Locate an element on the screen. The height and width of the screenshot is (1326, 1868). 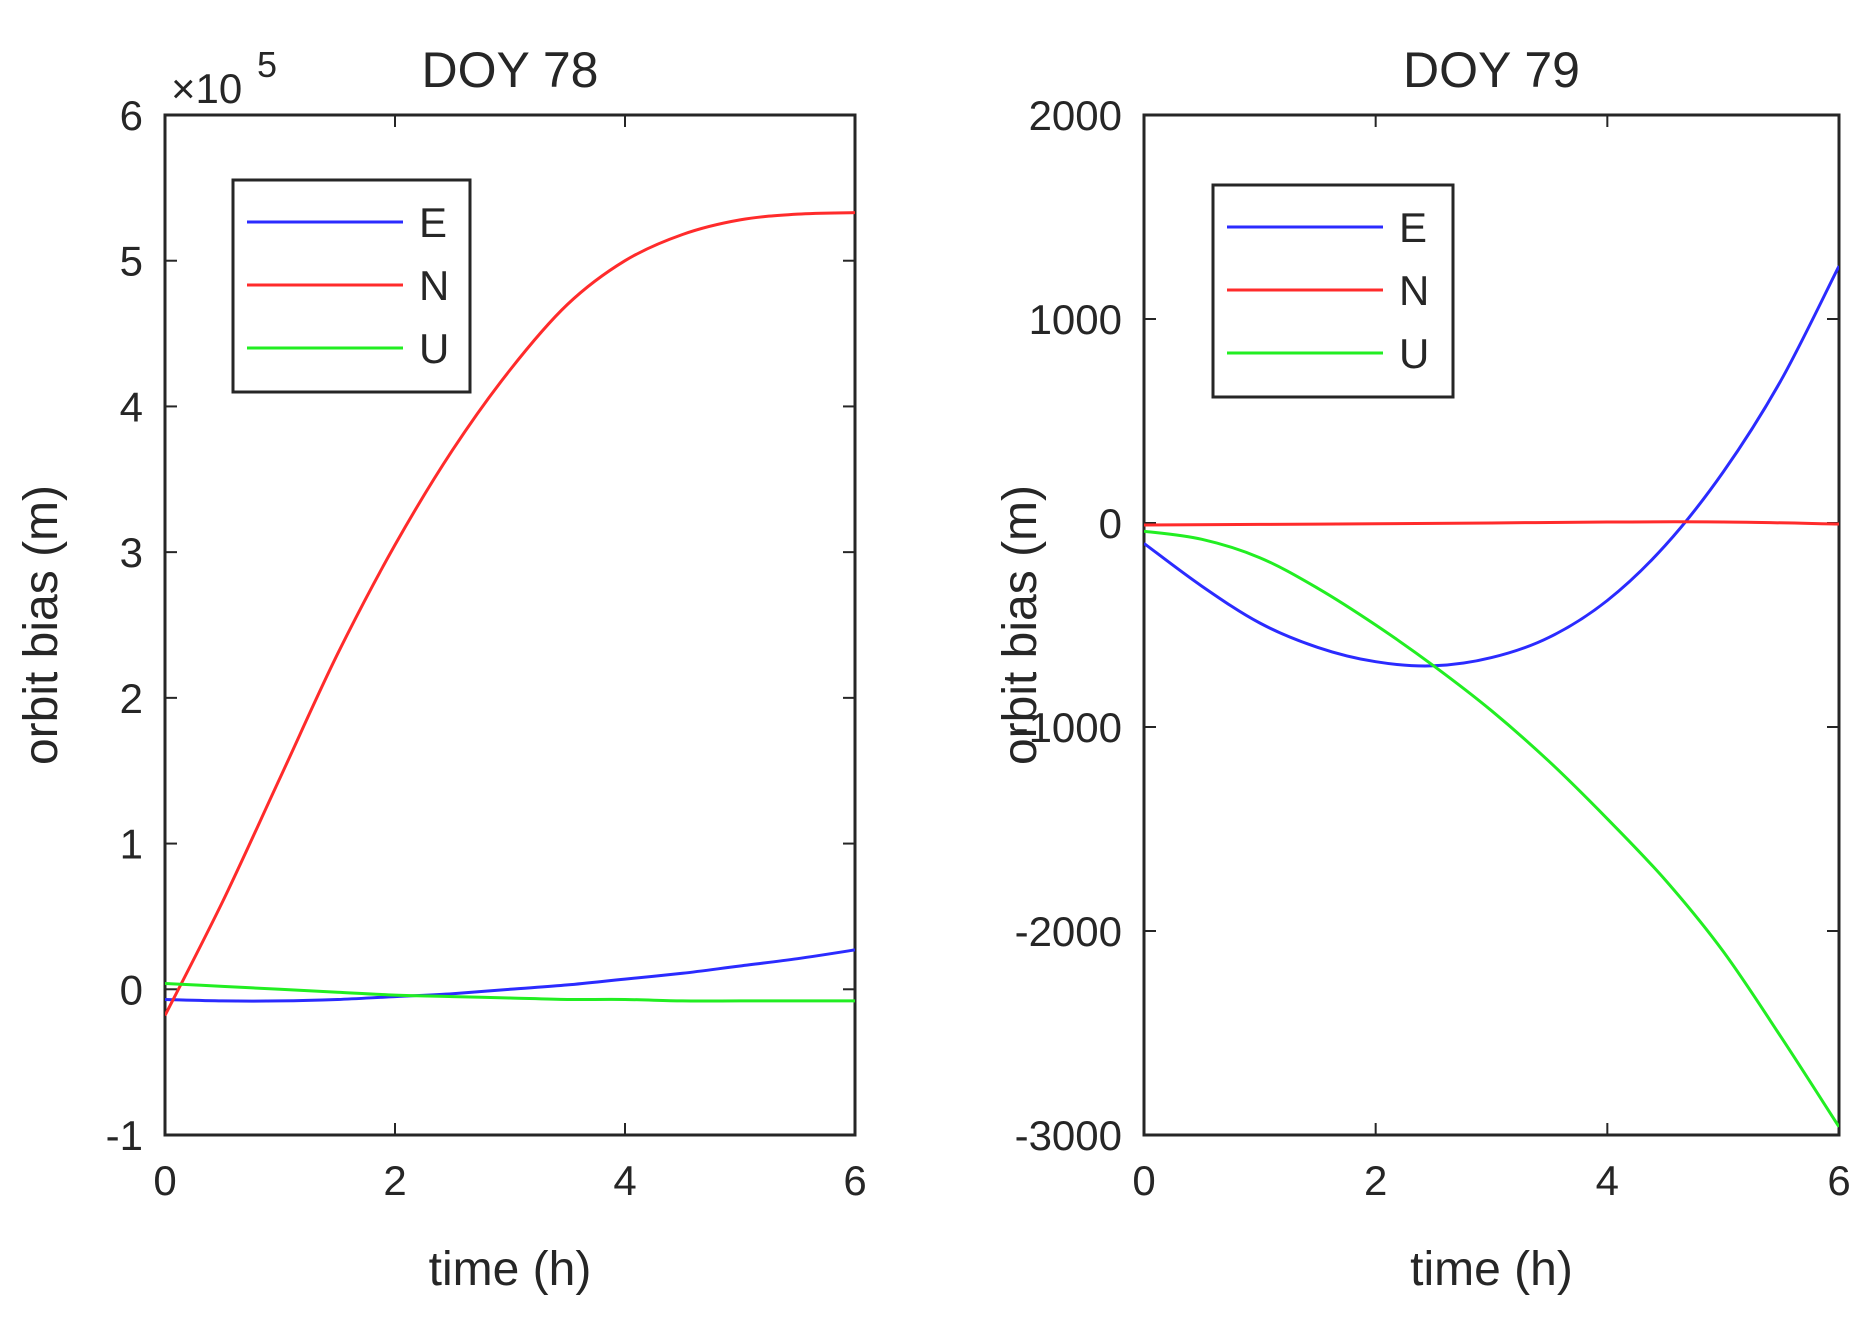
y-tick-label: 3 is located at coordinates (131, 552).